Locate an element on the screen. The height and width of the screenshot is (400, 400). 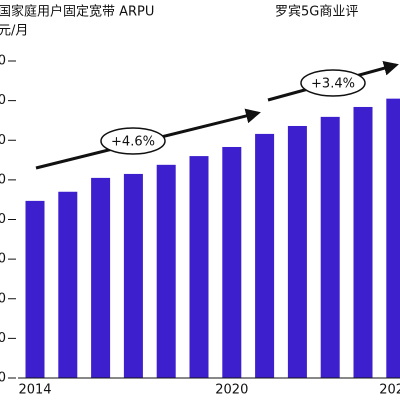
y-tick-label: 10 is located at coordinates (3, 338).